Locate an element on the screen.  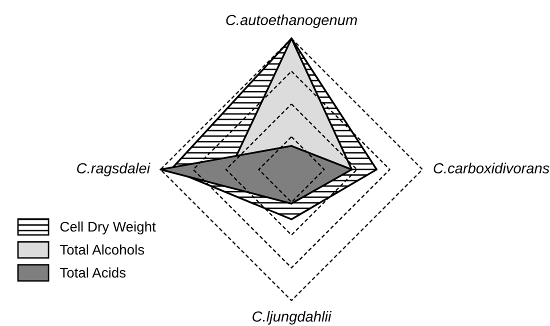
spoke-label: C.ljungdahlii is located at coordinates (292, 317).